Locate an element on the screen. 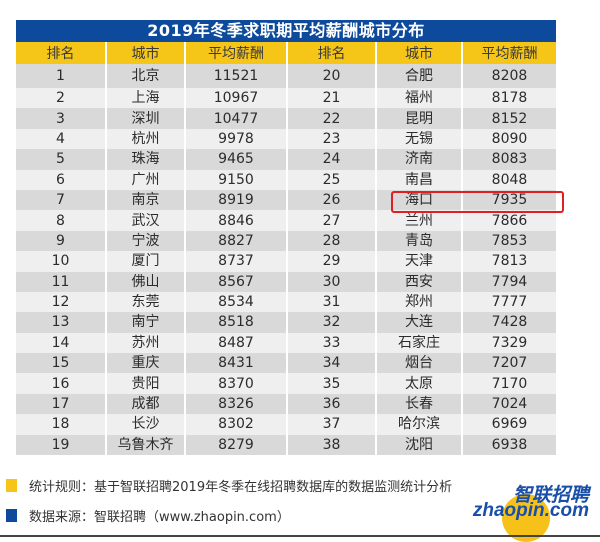 The width and height of the screenshot is (600, 542). city-cell: 深圳 is located at coordinates (145, 118).